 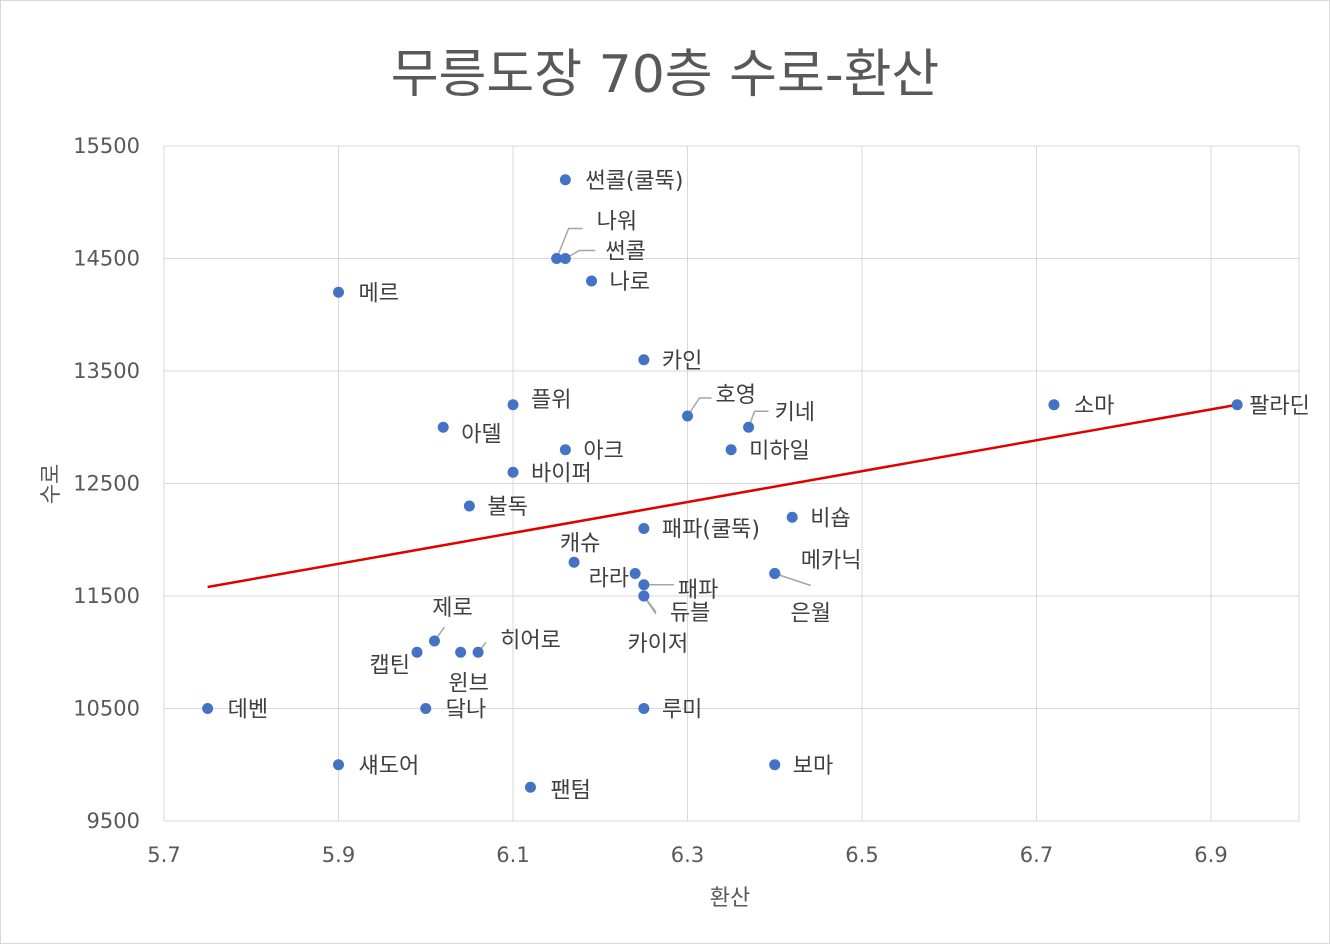 I want to click on y-tick-label: 13500, so click(x=106, y=371).